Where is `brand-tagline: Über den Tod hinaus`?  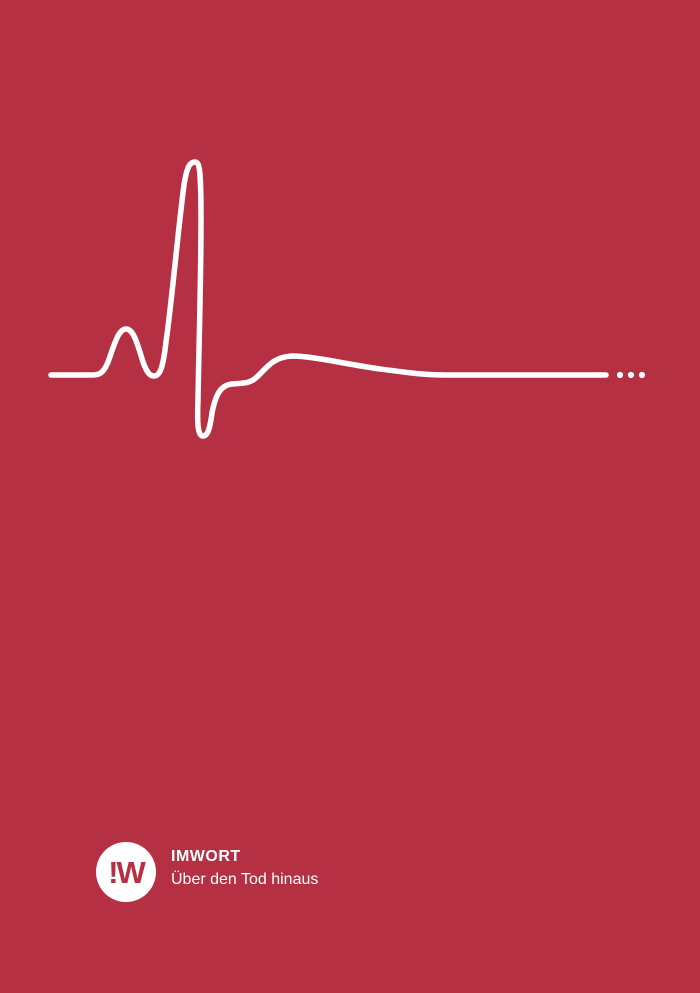 brand-tagline: Über den Tod hinaus is located at coordinates (245, 879).